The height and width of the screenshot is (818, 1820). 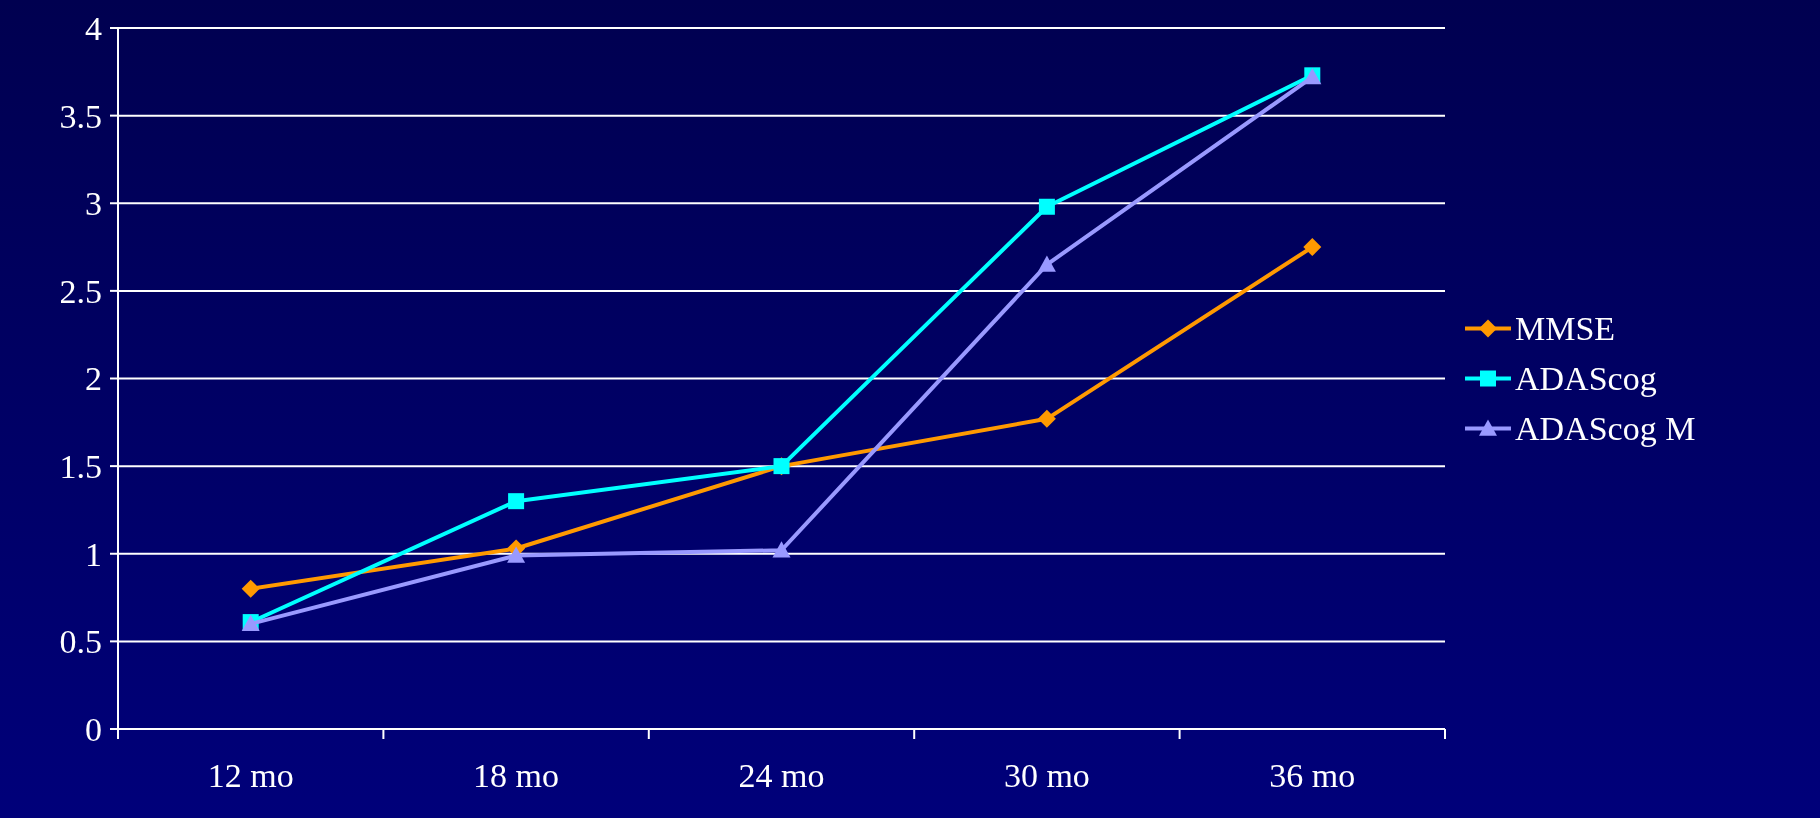 What do you see at coordinates (1046, 775) in the screenshot?
I see `x-tick-label: 30 mo` at bounding box center [1046, 775].